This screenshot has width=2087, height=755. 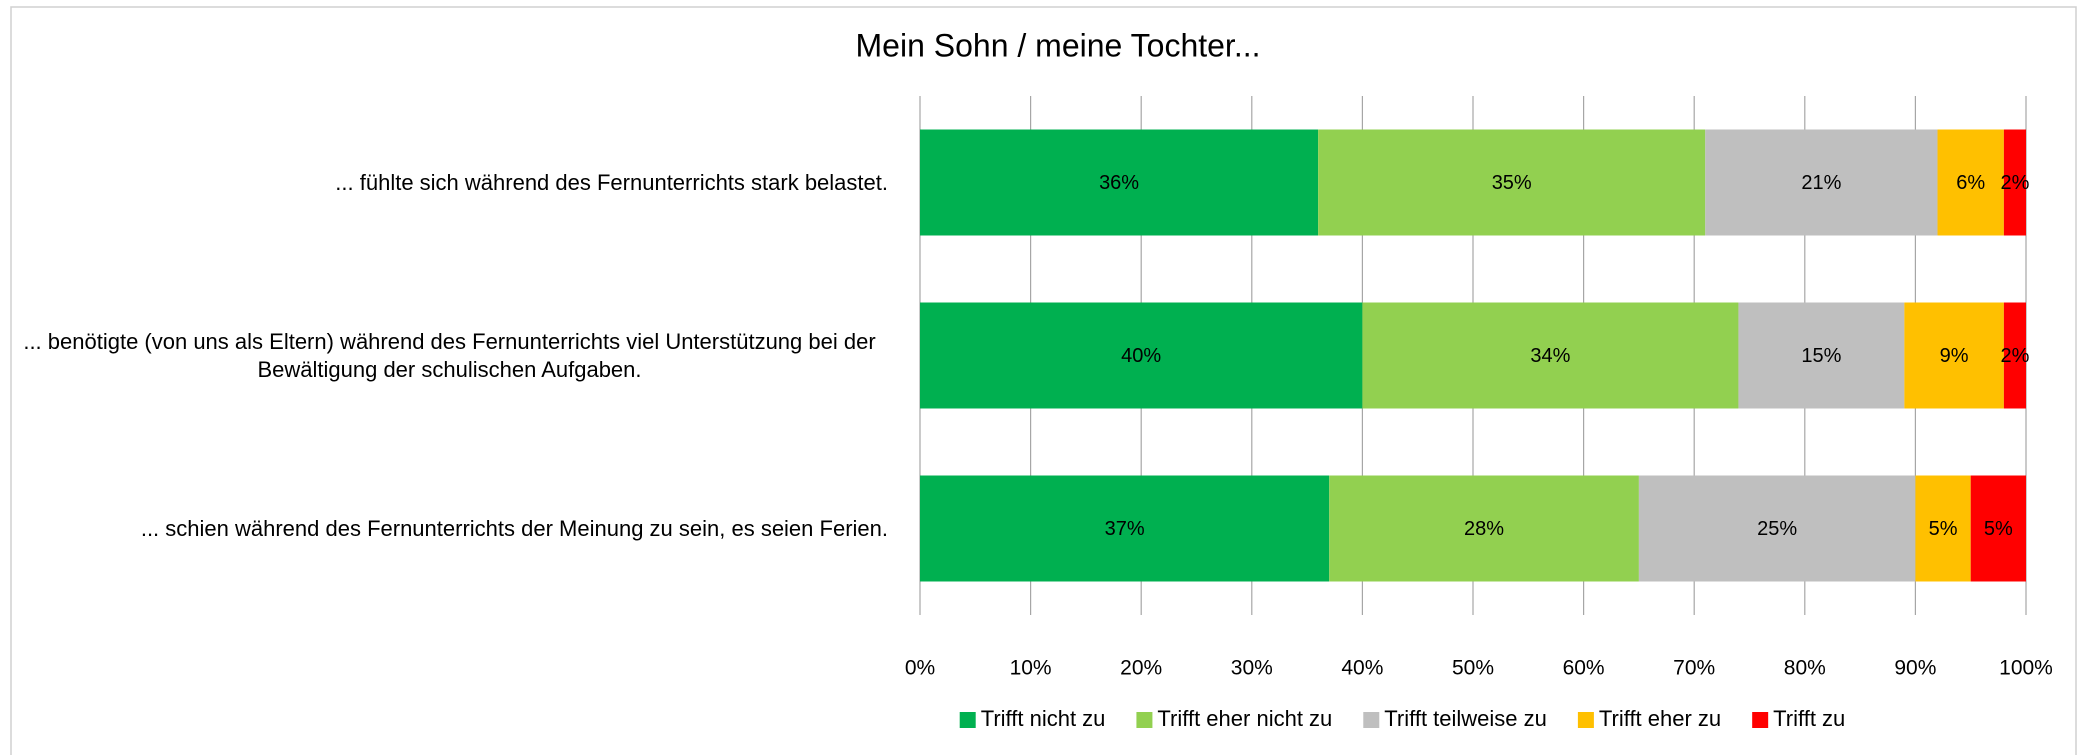 I want to click on value-label: 6%, so click(x=1970, y=183).